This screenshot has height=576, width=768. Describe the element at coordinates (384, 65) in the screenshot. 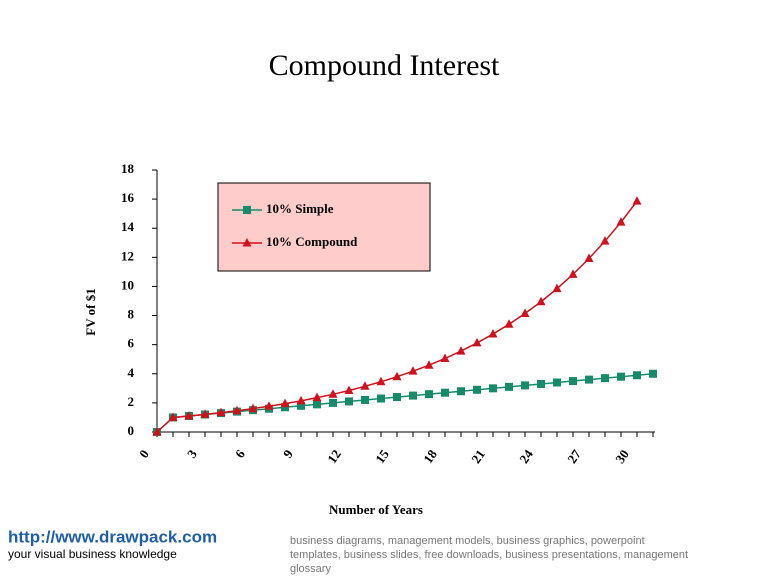

I see `chart-title: Compound Interest` at that location.